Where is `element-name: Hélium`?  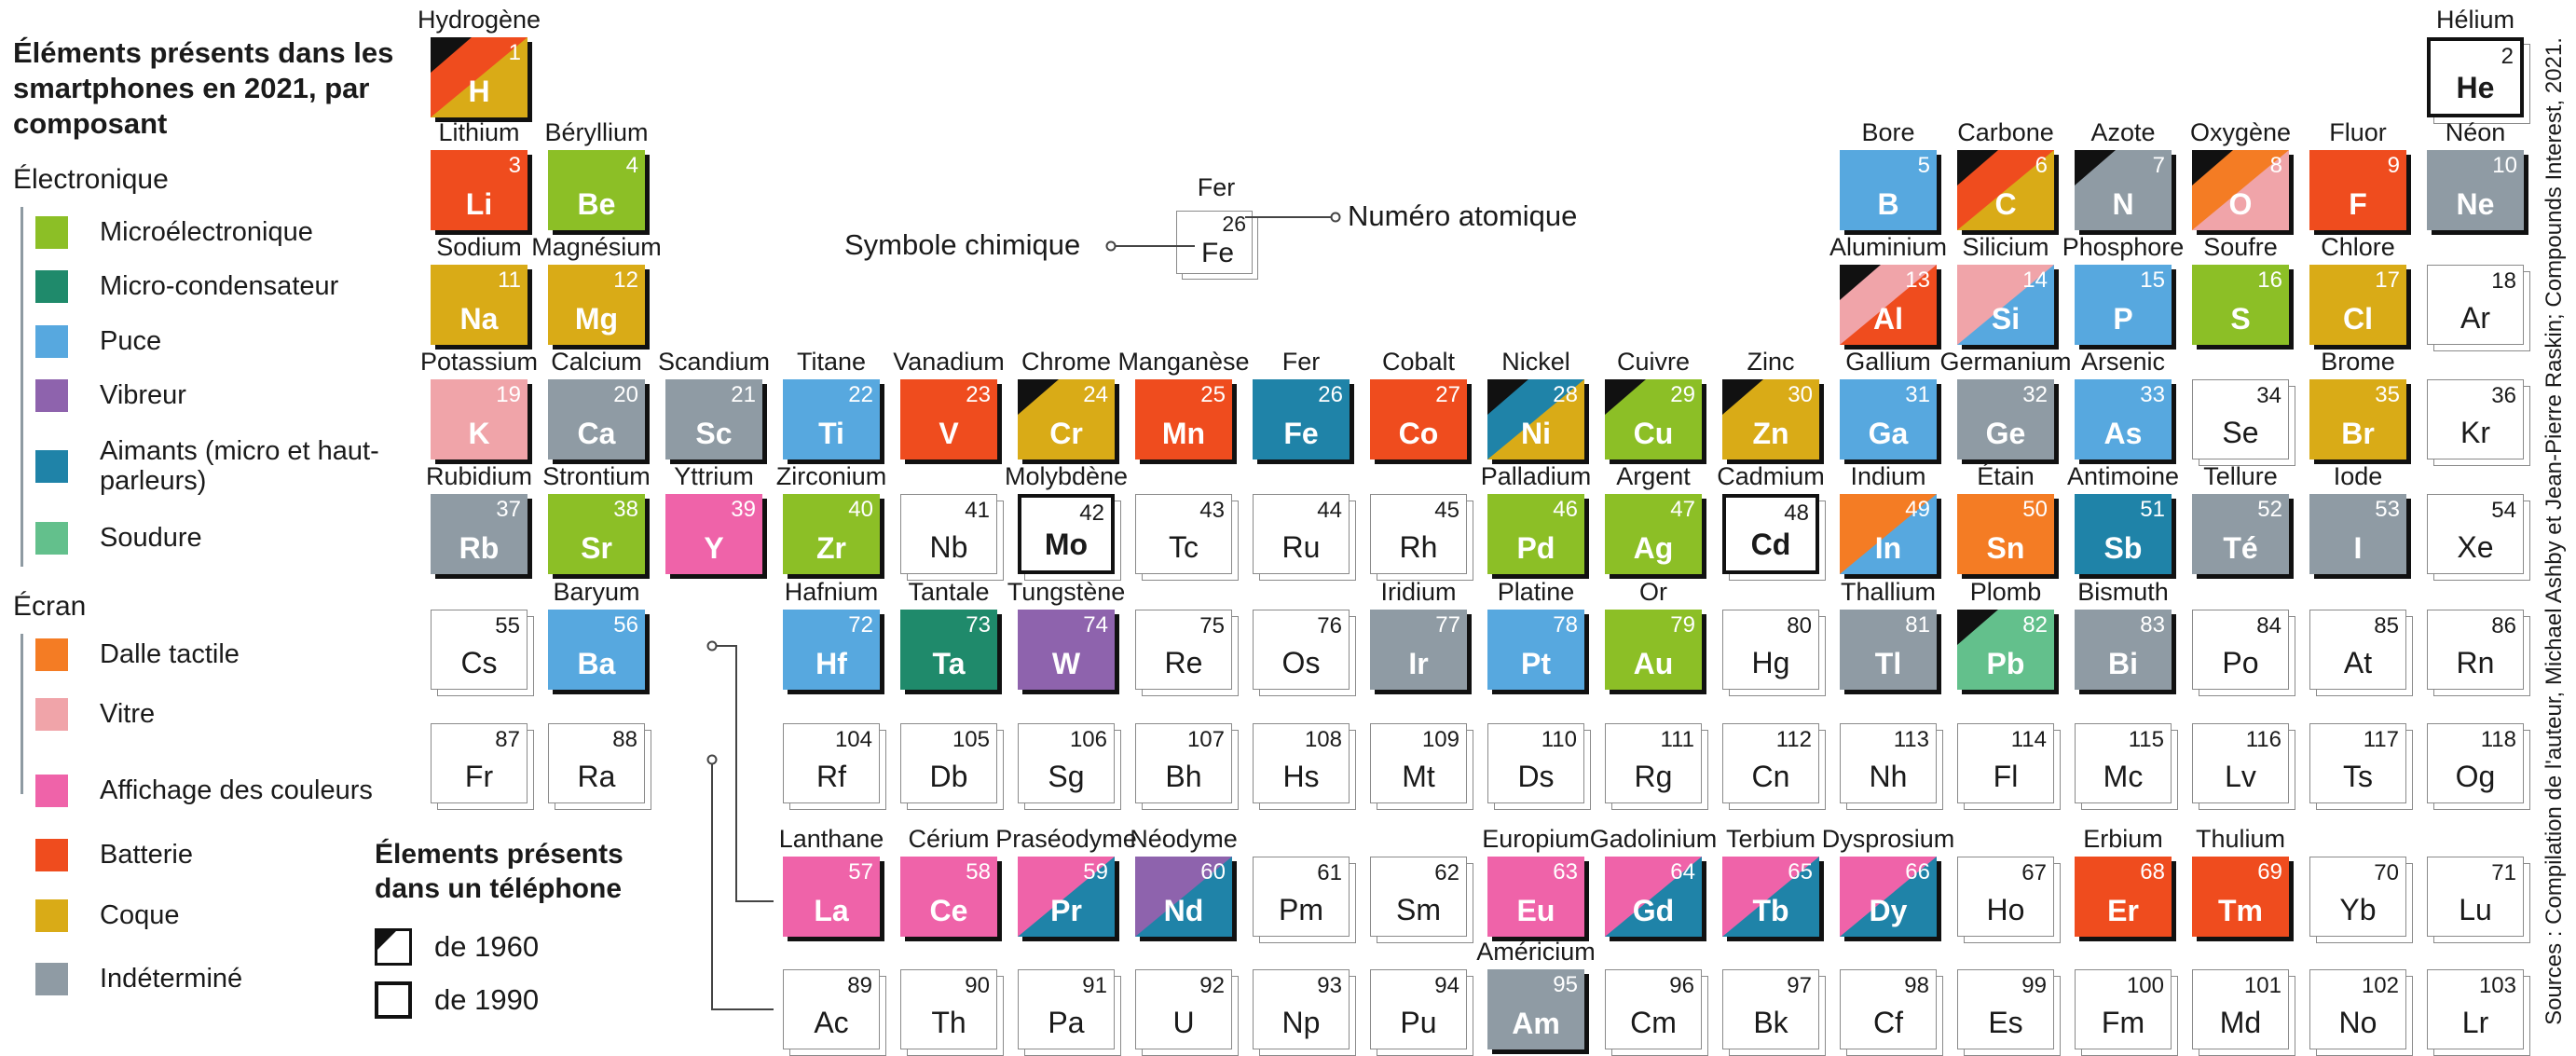 element-name: Hélium is located at coordinates (2475, 20).